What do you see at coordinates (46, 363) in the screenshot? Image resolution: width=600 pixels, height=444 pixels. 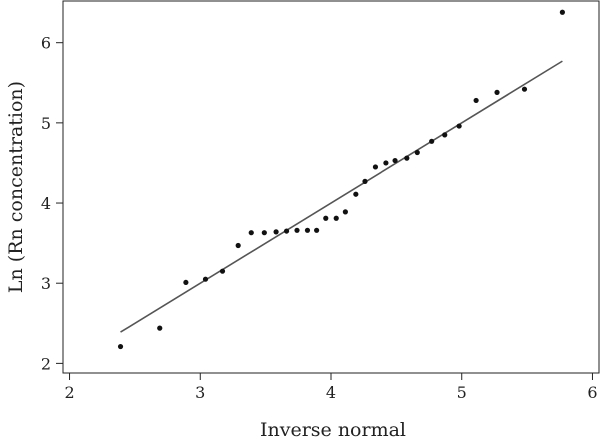 I see `y-tick-label: 2` at bounding box center [46, 363].